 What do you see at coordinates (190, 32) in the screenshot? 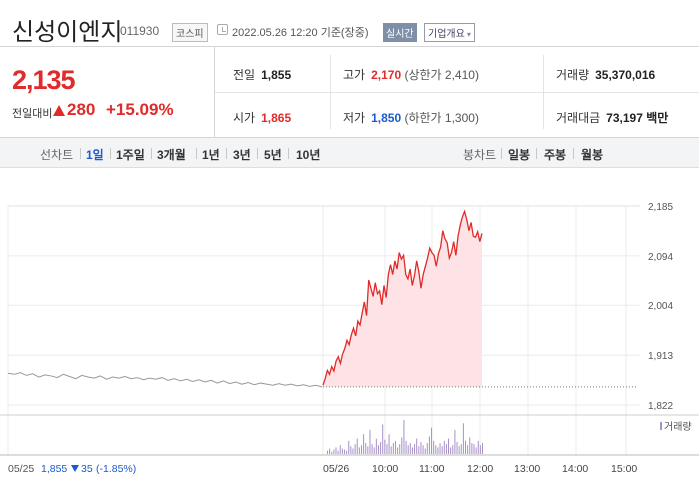
I see `market-badge: 코스피` at bounding box center [190, 32].